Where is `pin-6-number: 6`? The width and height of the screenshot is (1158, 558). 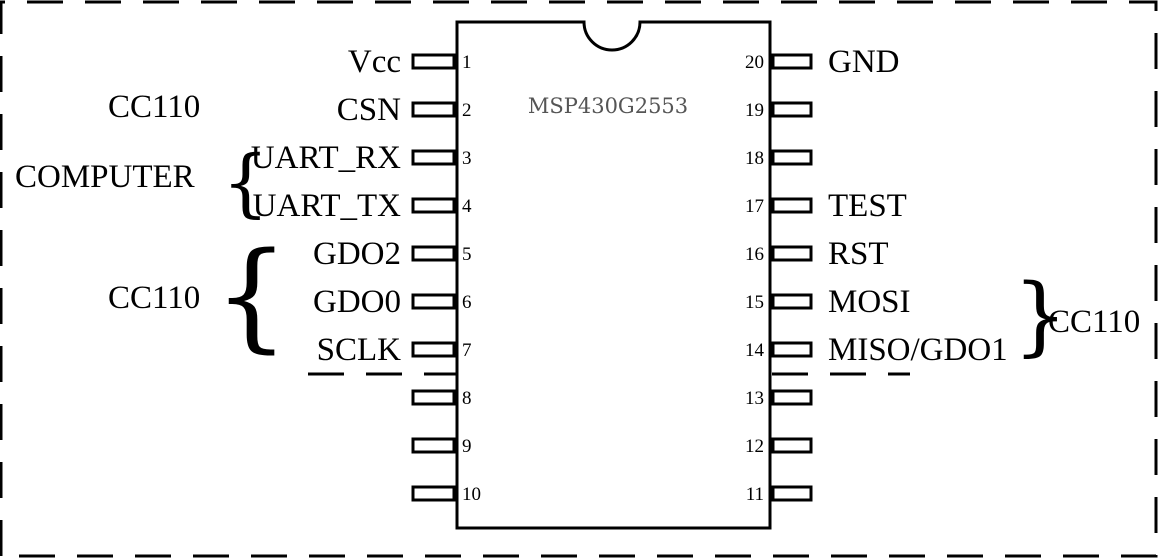 pin-6-number: 6 is located at coordinates (467, 302).